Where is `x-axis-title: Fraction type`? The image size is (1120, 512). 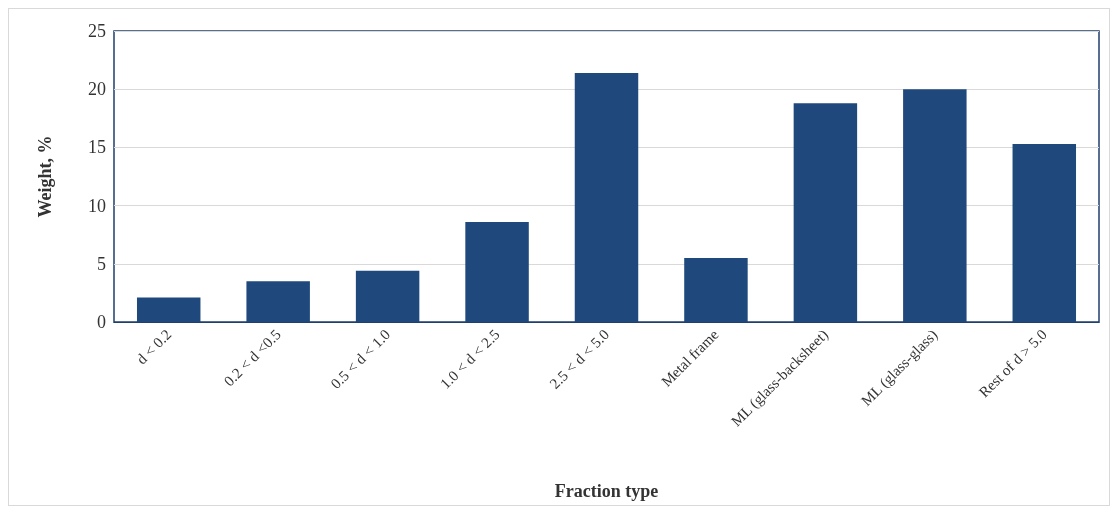
x-axis-title: Fraction type is located at coordinates (606, 491).